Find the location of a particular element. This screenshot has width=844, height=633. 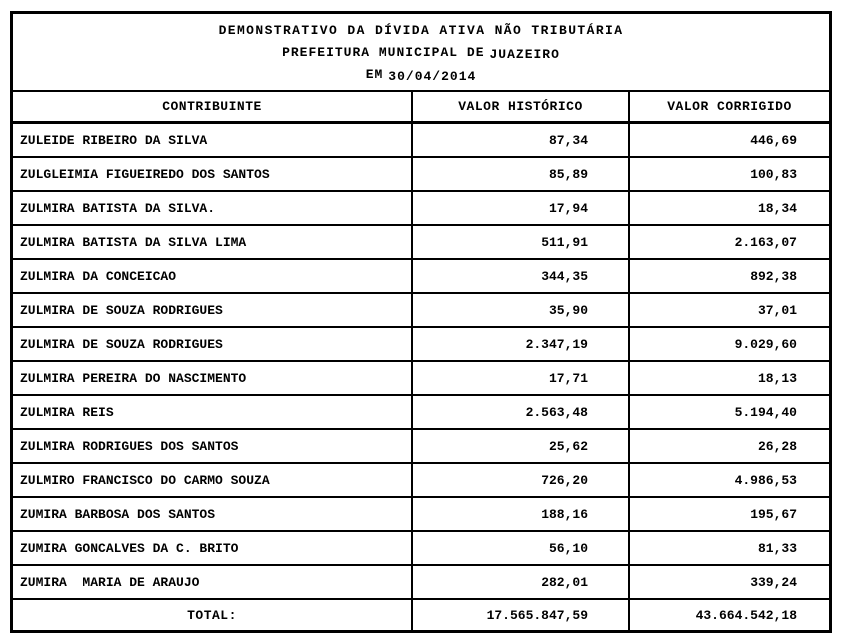

valor-historico-cell: 344,35 is located at coordinates (521, 276).